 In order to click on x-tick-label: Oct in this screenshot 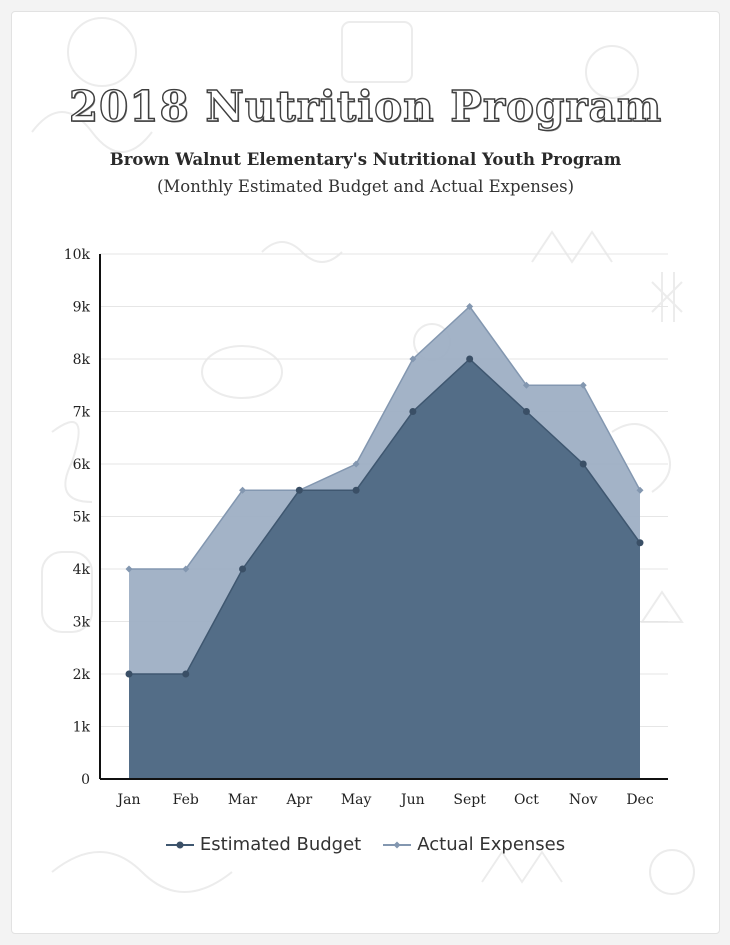, I will do `click(526, 800)`.